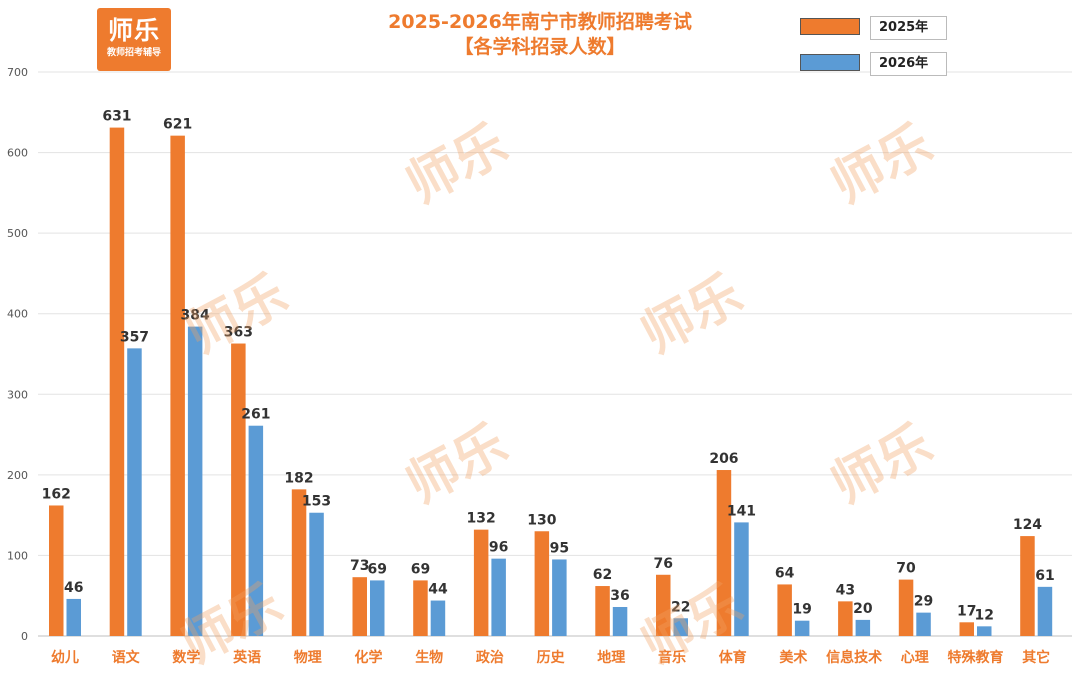 The image size is (1080, 675). Describe the element at coordinates (663, 564) in the screenshot. I see `data-label: 76` at that location.